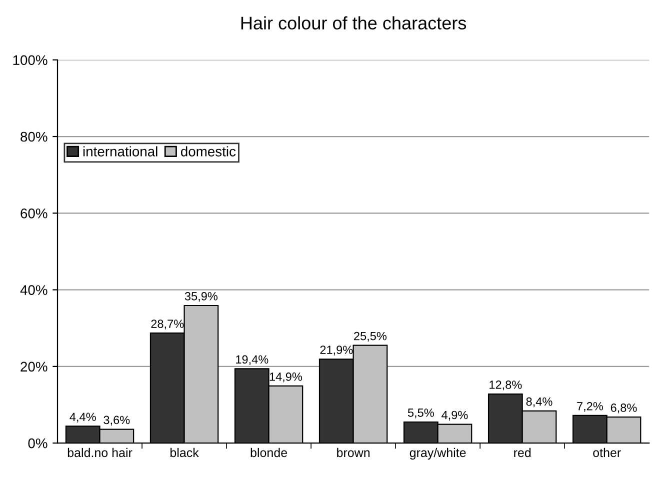 The width and height of the screenshot is (661, 479). What do you see at coordinates (370, 337) in the screenshot?
I see `data-label: 25,5%` at bounding box center [370, 337].